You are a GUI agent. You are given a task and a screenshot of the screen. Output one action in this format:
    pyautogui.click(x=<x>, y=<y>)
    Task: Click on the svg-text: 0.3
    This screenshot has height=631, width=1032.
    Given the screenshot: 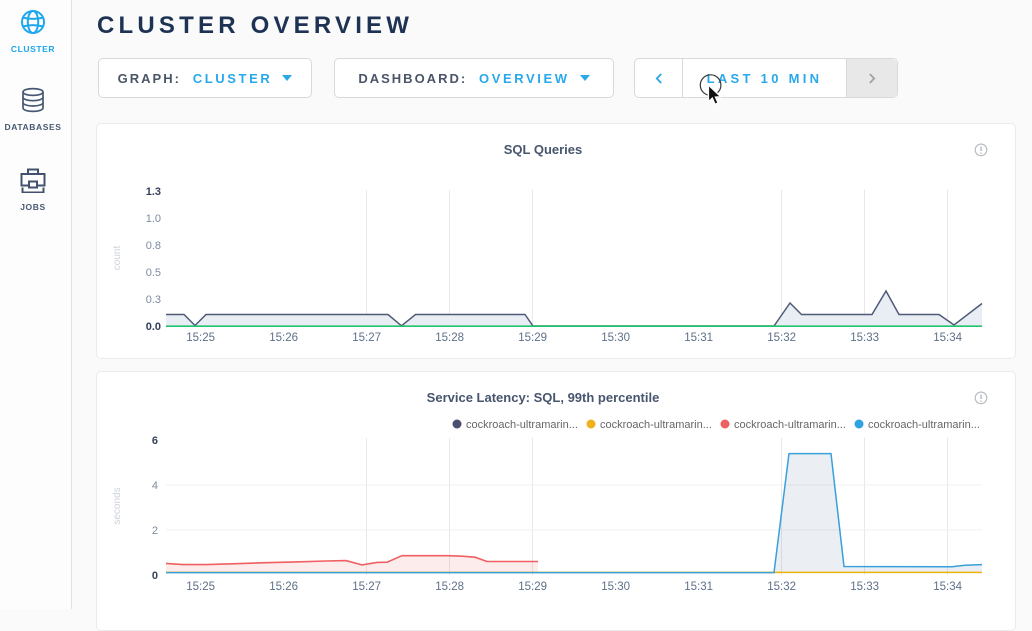 What is the action you would take?
    pyautogui.click(x=153, y=300)
    